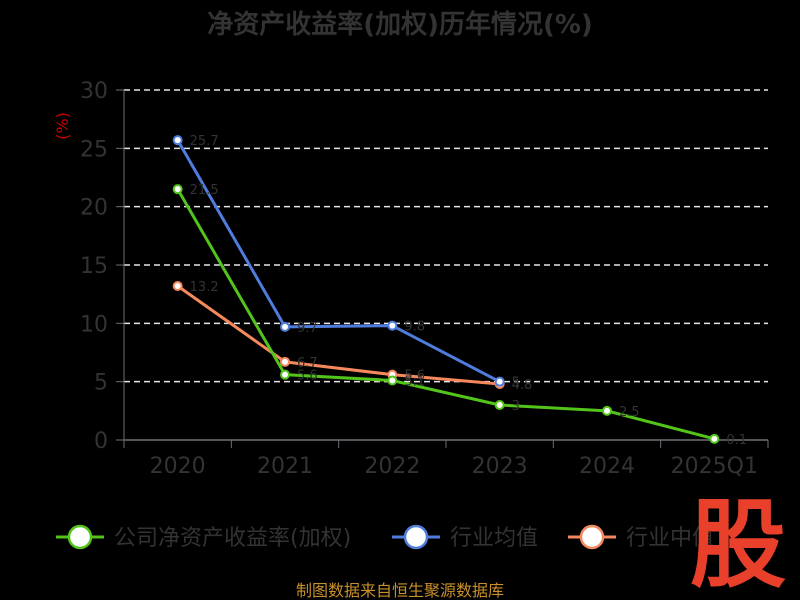 Image resolution: width=800 pixels, height=600 pixels. Describe the element at coordinates (204, 190) in the screenshot. I see `data-label: 21.5` at that location.